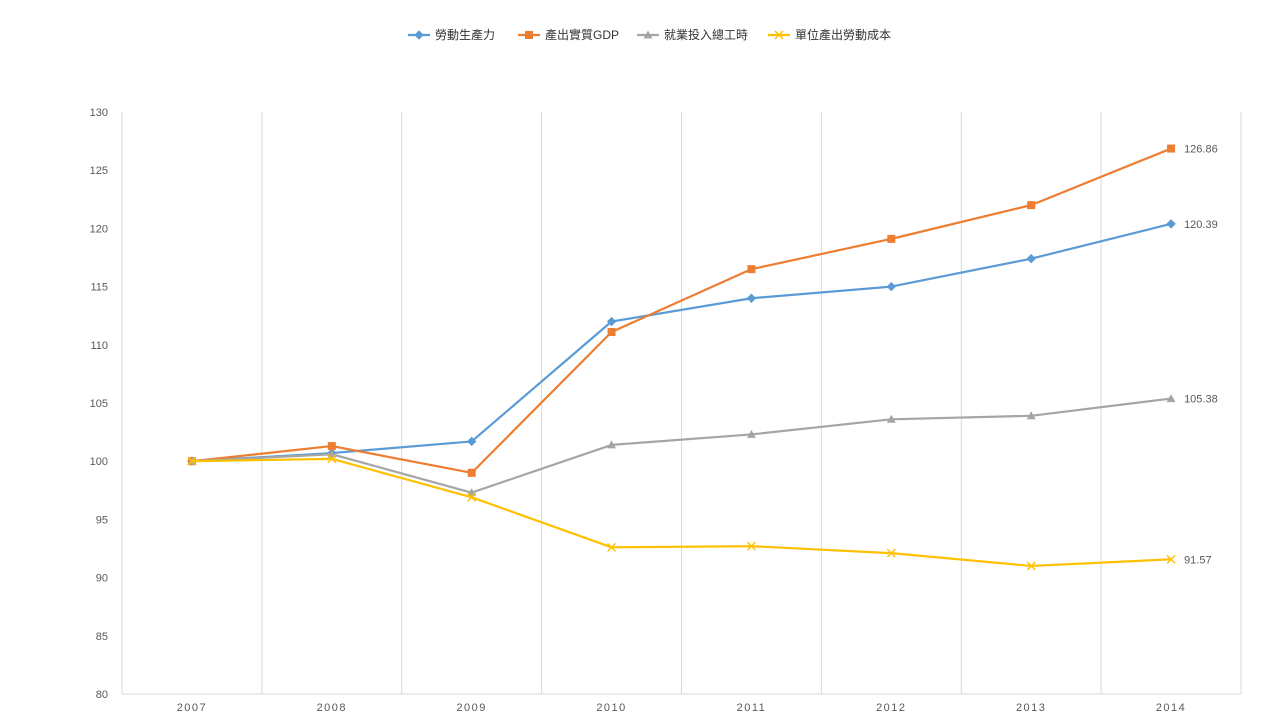 The image size is (1280, 720). I want to click on x-tick-label: 2007, so click(192, 708).